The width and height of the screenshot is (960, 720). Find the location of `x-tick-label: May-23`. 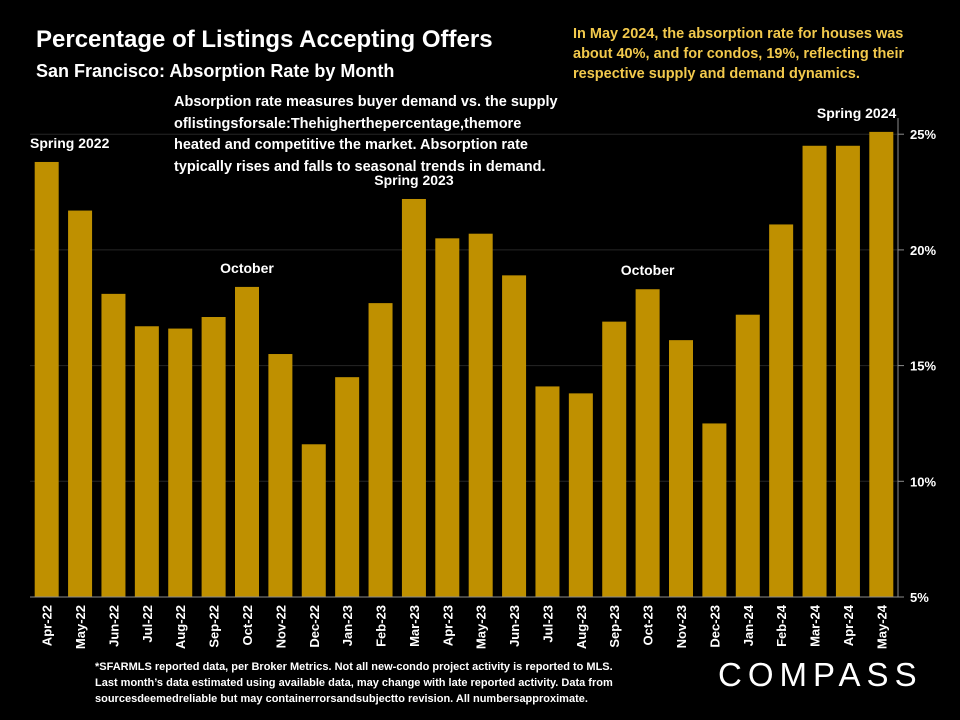

x-tick-label: May-23 is located at coordinates (481, 627).